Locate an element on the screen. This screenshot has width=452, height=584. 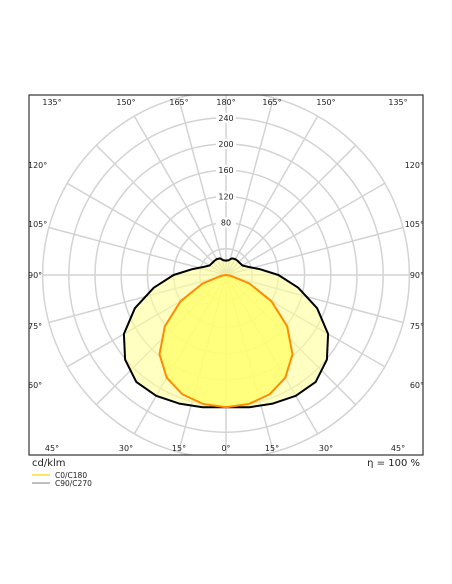
radial-tick-label: 240 is located at coordinates (225, 118).